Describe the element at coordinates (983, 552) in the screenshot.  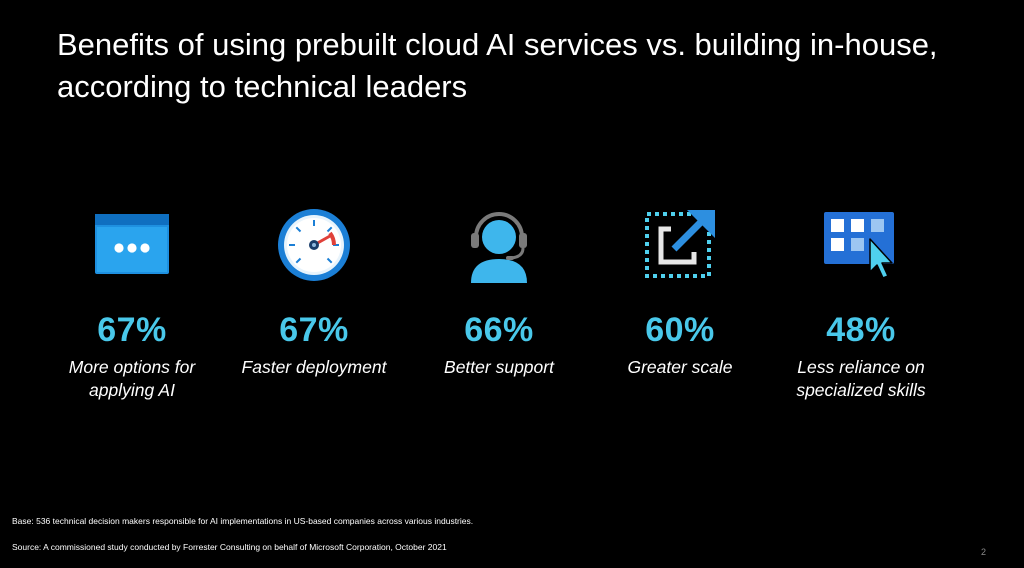
I see `page-number: 2` at that location.